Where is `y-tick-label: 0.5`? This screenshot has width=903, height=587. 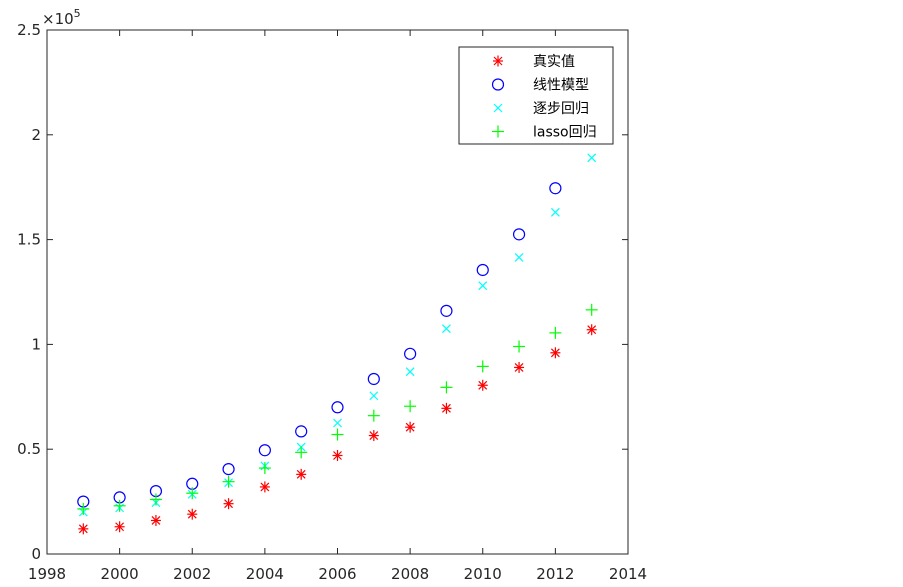 y-tick-label: 0.5 is located at coordinates (29, 449).